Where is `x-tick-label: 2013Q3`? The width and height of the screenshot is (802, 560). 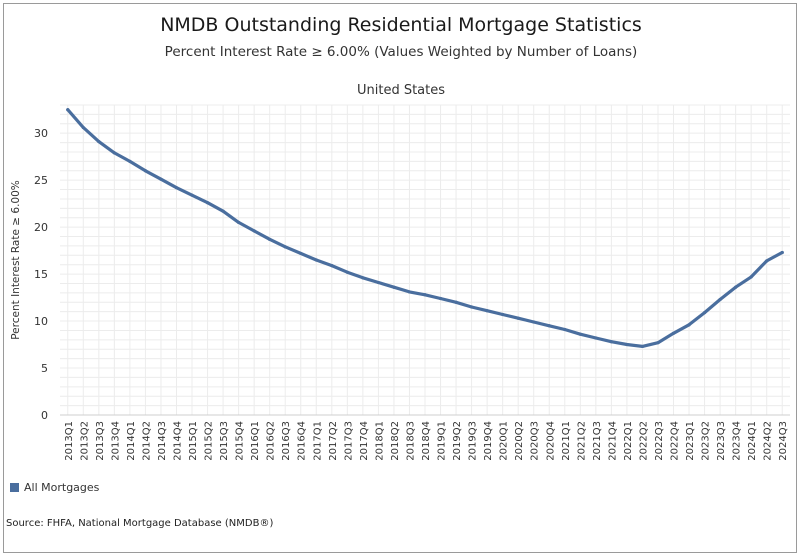
x-tick-label: 2013Q3 is located at coordinates (100, 441).